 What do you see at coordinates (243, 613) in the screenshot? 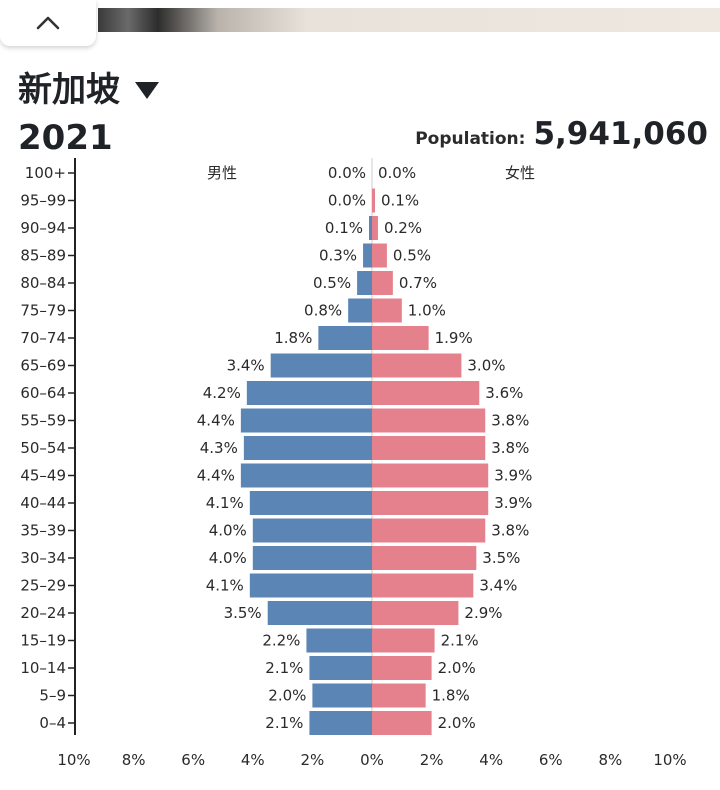
I see `male-data-label: 3.5%` at bounding box center [243, 613].